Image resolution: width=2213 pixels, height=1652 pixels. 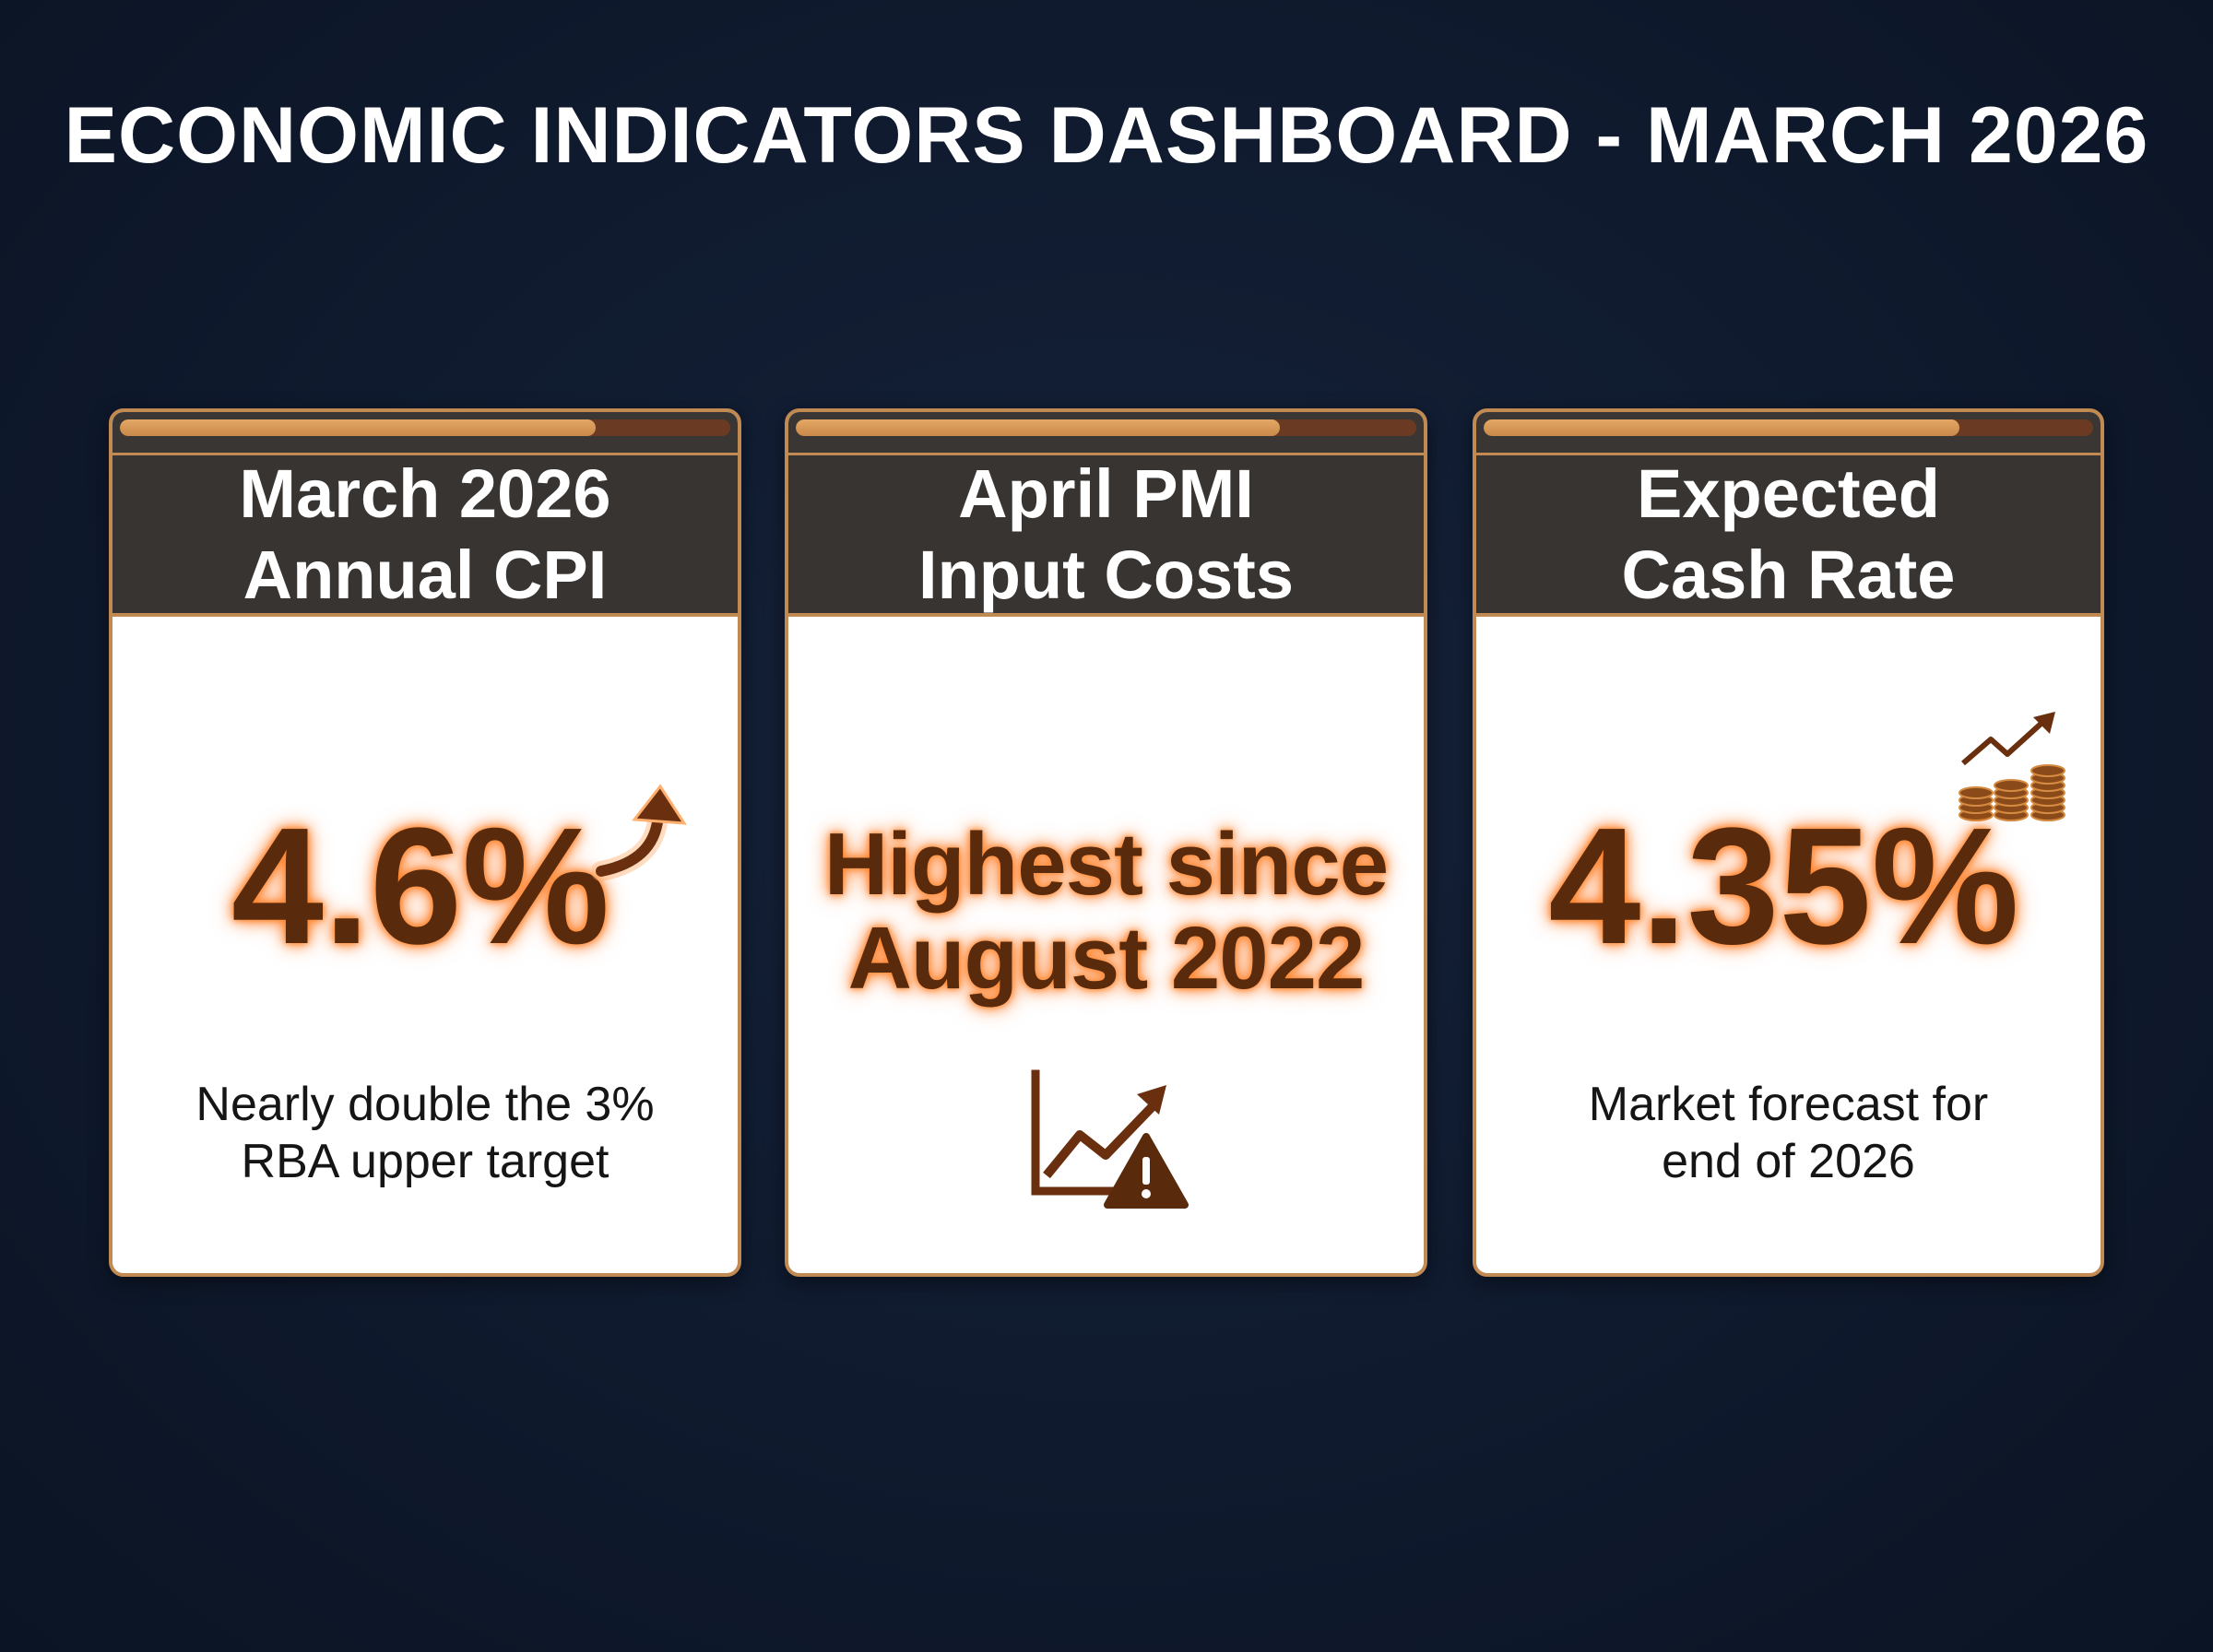 What do you see at coordinates (425, 574) in the screenshot?
I see `card-title-line2: Annual CPI` at bounding box center [425, 574].